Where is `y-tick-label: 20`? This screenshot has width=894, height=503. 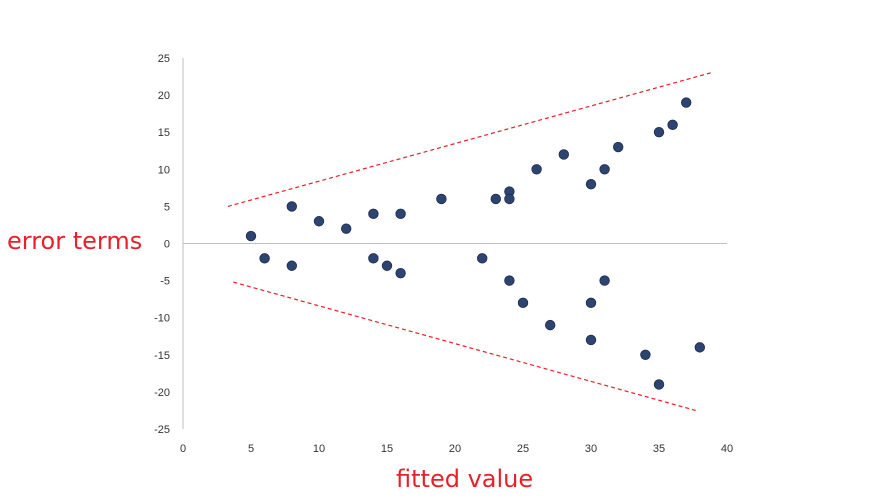
y-tick-label: 20 is located at coordinates (164, 96).